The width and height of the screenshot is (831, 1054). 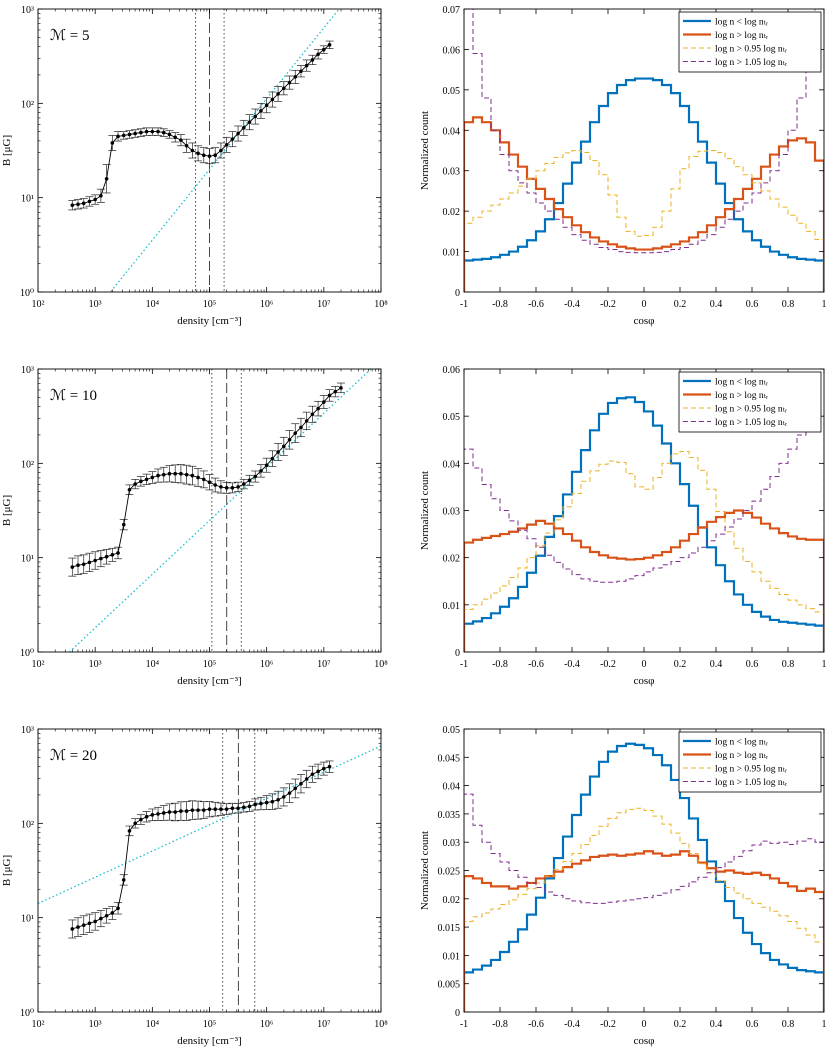 What do you see at coordinates (7, 510) in the screenshot?
I see `y-axis-label: B [μG]` at bounding box center [7, 510].